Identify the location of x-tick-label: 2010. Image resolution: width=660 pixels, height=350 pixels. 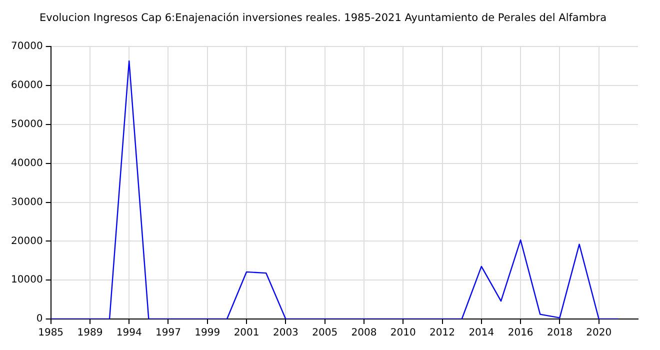
(403, 333).